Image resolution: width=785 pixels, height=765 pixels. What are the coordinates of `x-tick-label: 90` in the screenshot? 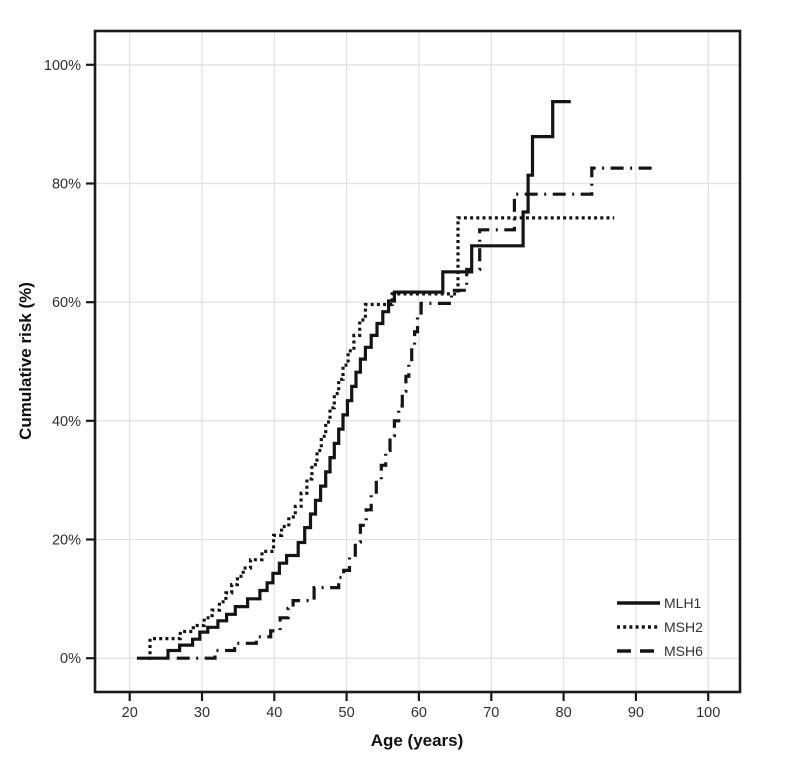 It's located at (636, 713).